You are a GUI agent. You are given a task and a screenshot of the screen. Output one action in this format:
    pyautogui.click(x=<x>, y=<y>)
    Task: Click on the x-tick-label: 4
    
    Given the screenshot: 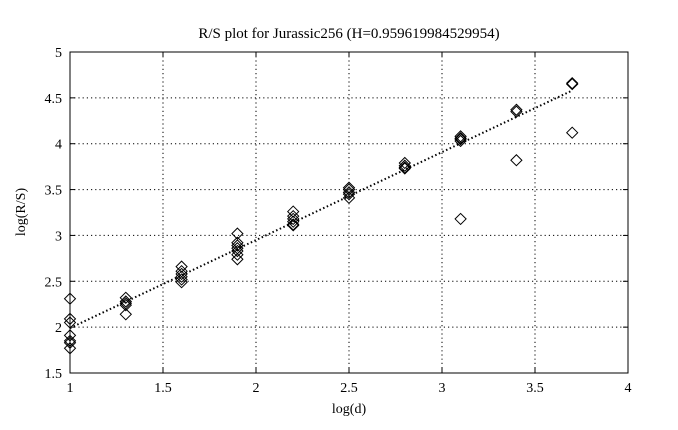 What is the action you would take?
    pyautogui.click(x=628, y=388)
    